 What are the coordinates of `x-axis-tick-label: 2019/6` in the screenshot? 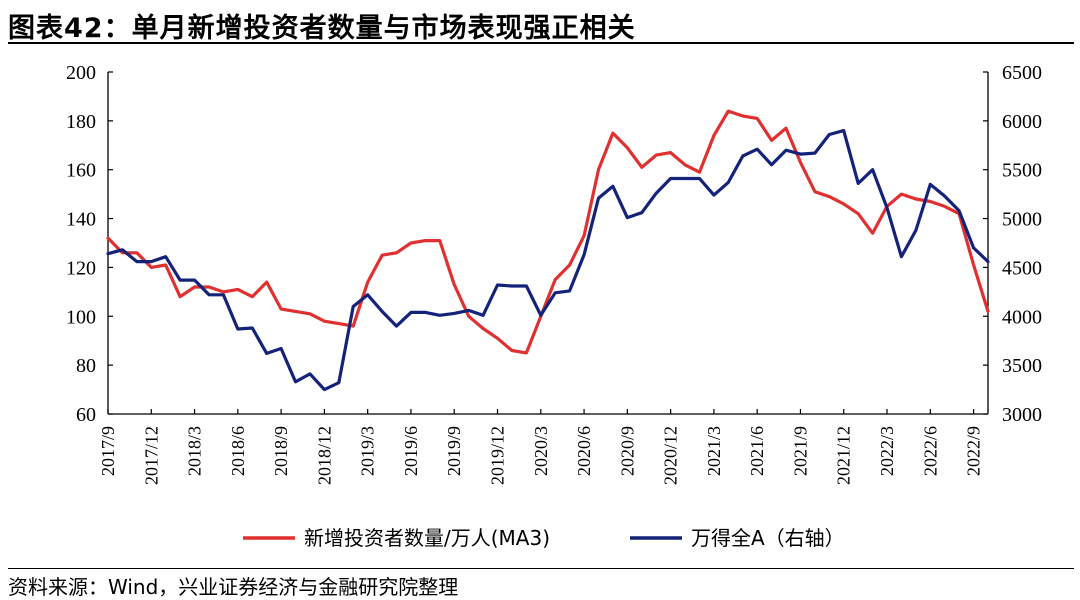 It's located at (411, 451).